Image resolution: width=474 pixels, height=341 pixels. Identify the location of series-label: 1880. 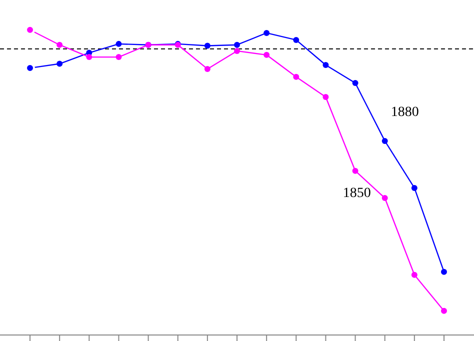
(404, 112).